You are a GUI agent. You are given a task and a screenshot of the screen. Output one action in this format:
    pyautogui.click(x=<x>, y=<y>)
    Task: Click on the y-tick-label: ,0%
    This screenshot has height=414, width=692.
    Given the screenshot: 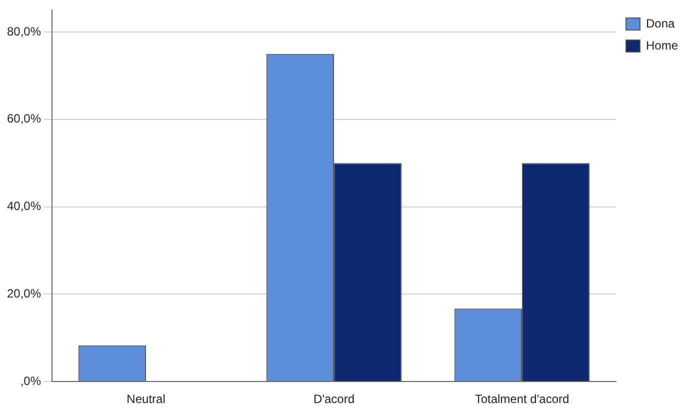 What is the action you would take?
    pyautogui.click(x=31, y=381)
    